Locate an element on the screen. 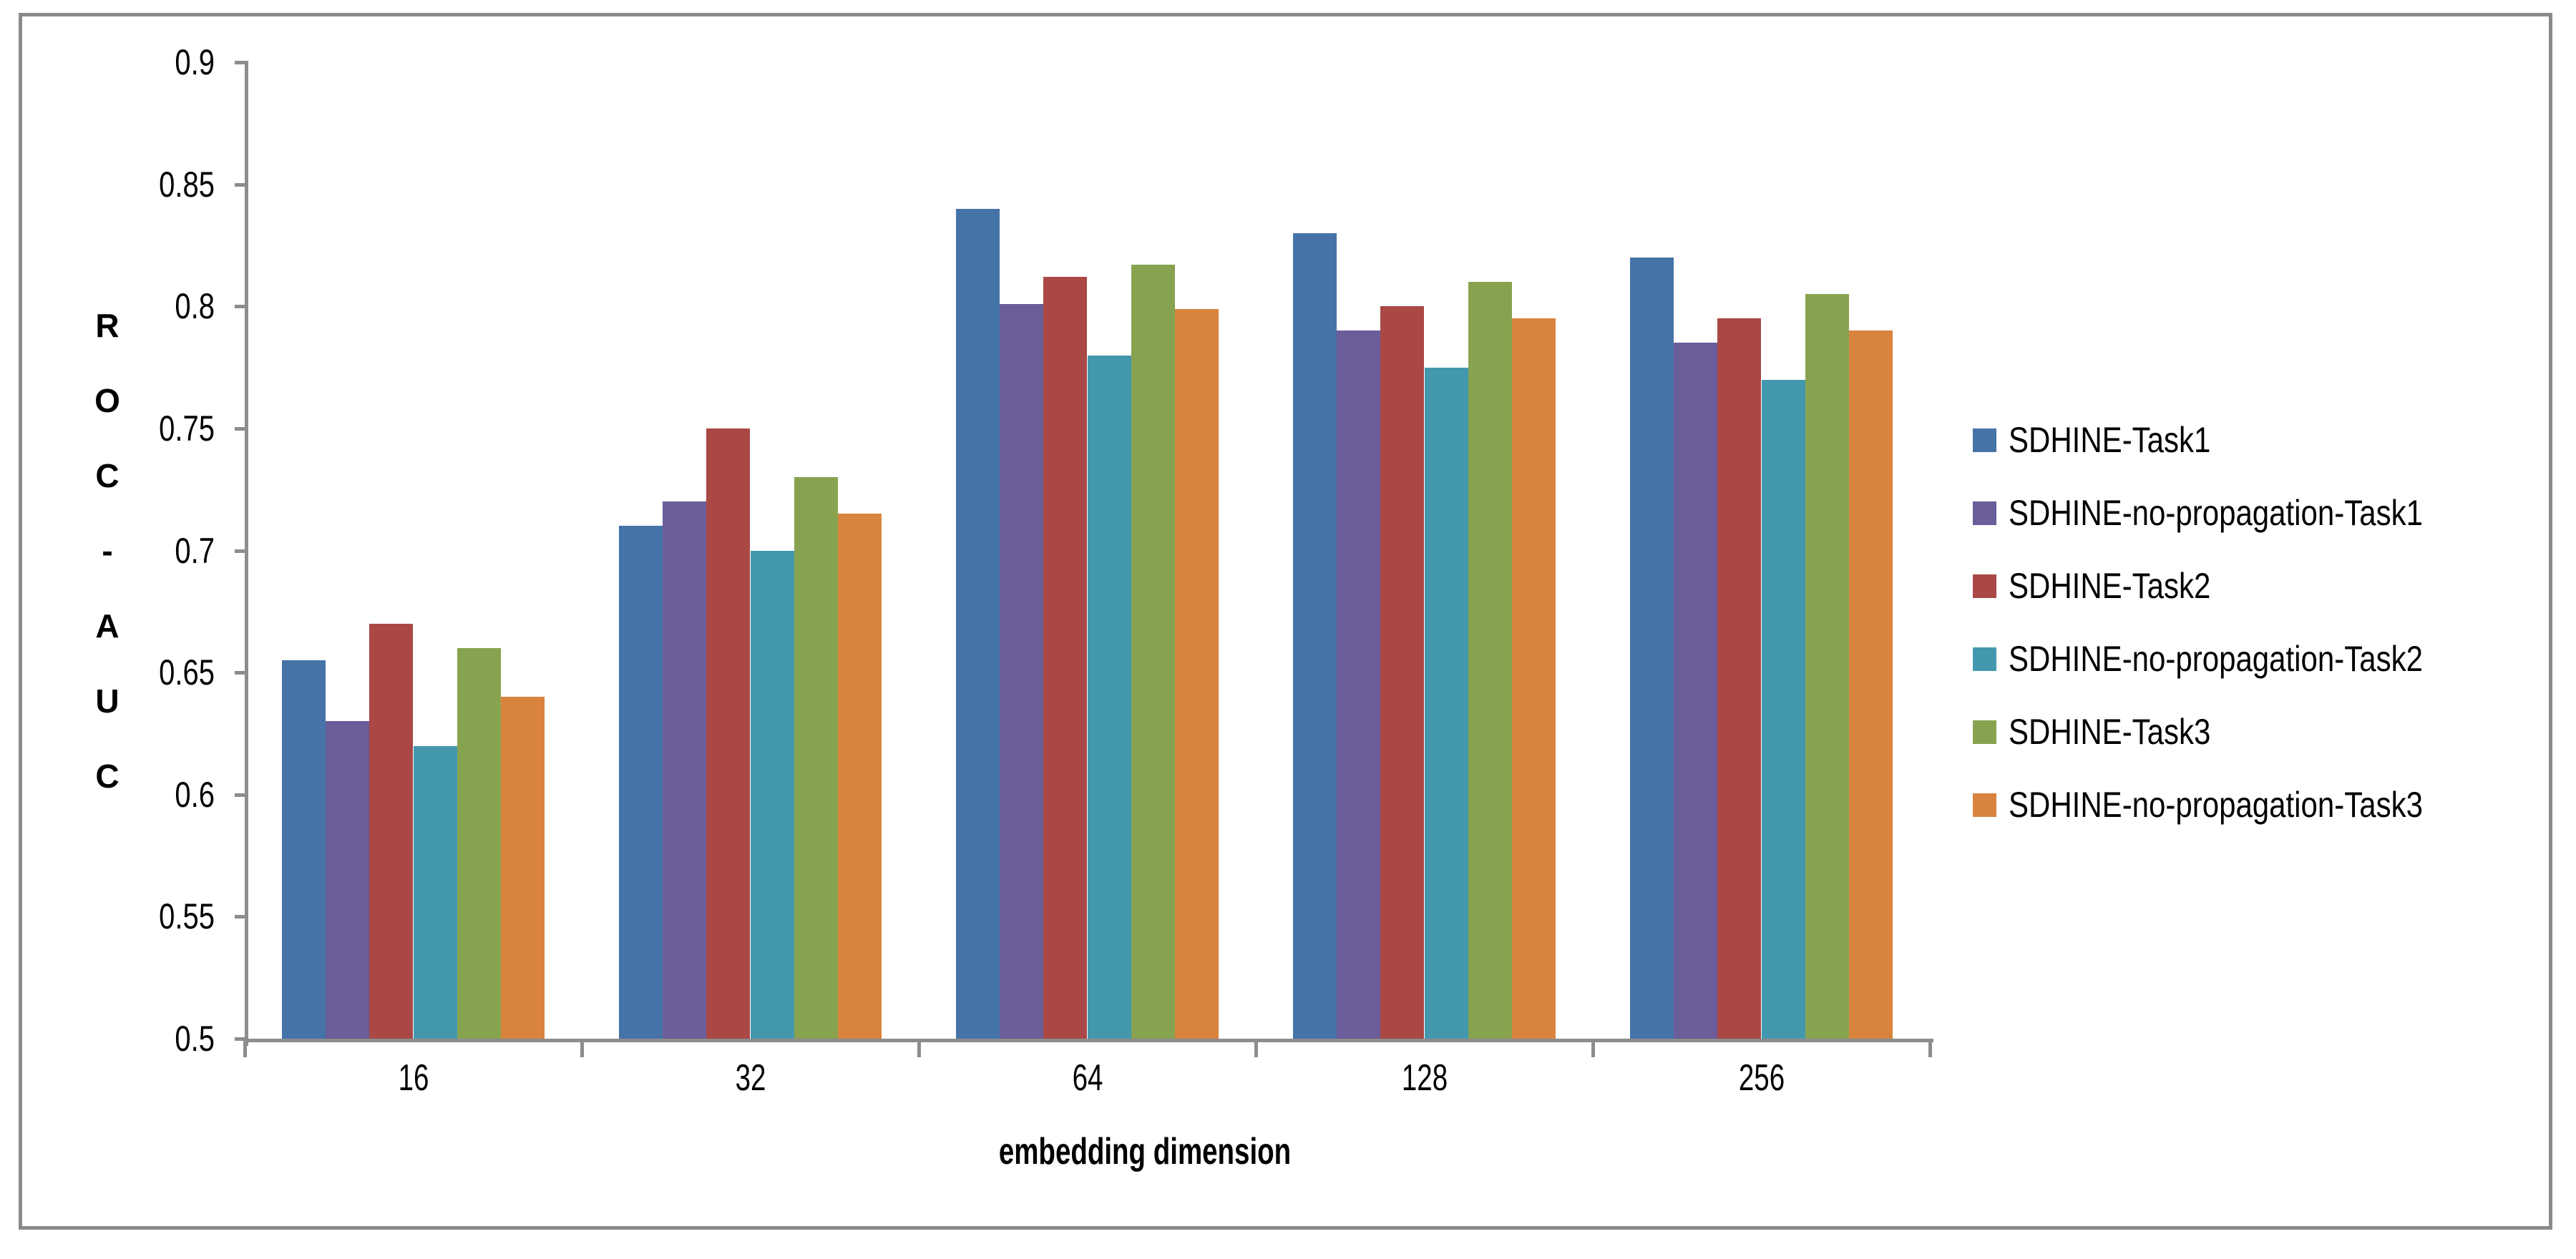  x-category-label-256: 256 is located at coordinates (1761, 1078).